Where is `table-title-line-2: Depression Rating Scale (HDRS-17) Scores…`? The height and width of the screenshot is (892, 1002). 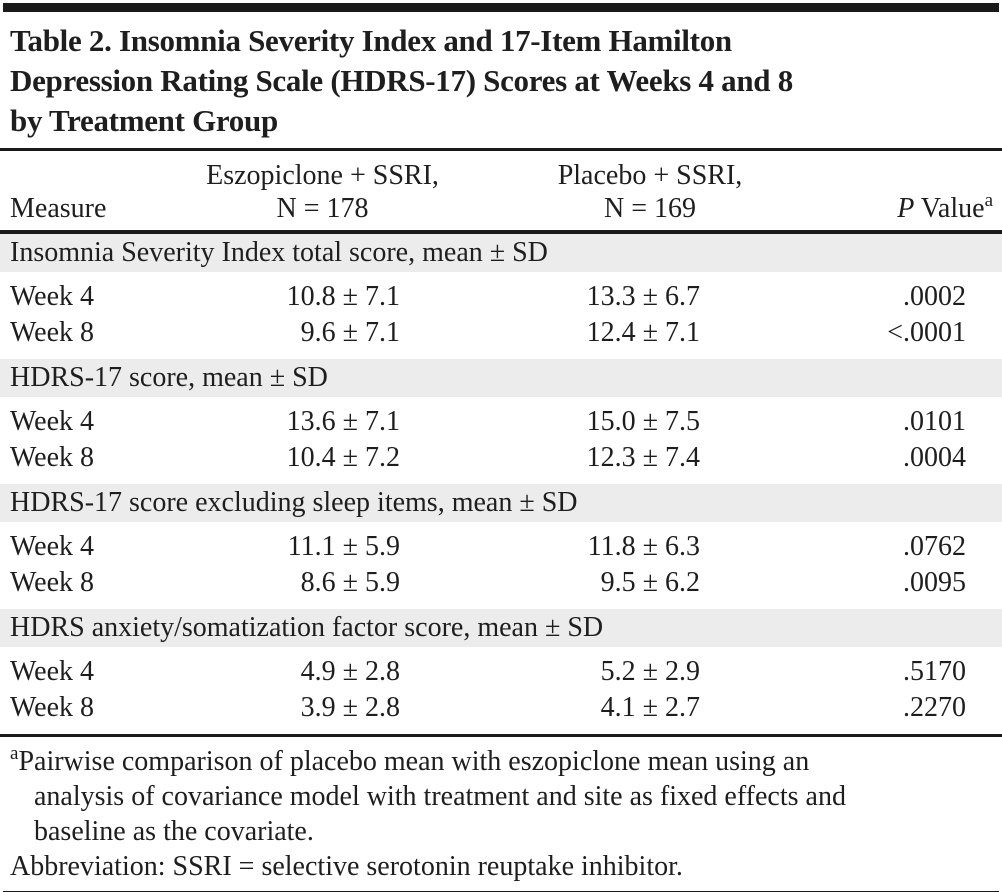
table-title-line-2: Depression Rating Scale (HDRS-17) Scores… is located at coordinates (401, 80).